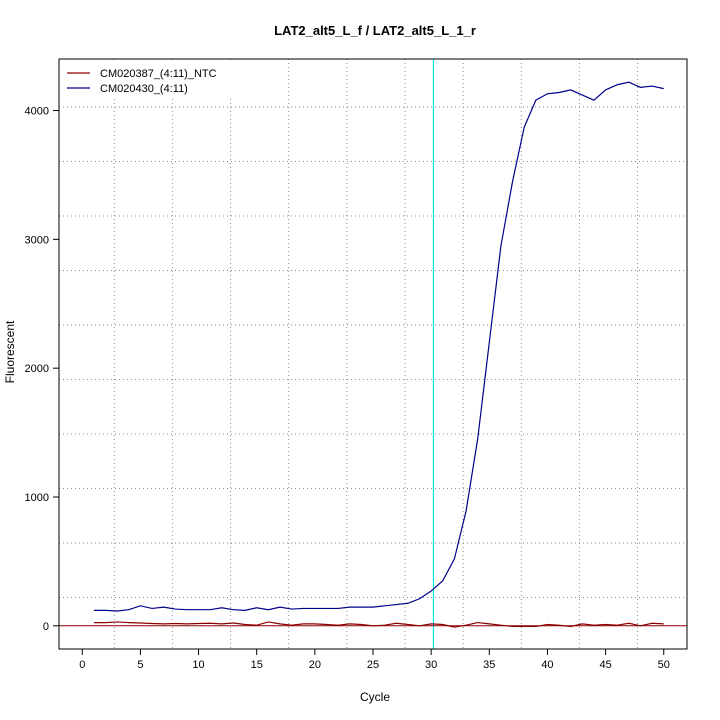  Describe the element at coordinates (37, 498) in the screenshot. I see `y-tick-label: 1000` at that location.